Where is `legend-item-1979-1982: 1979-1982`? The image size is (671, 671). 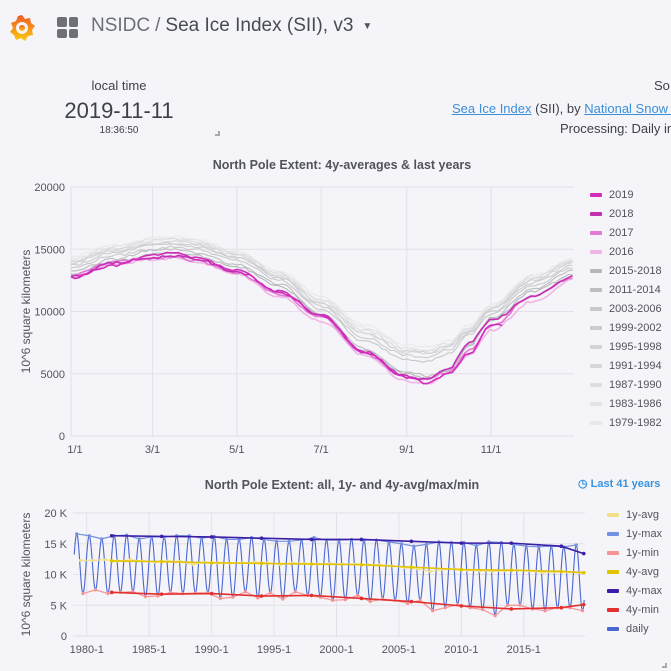
legend-item-1979-1982: 1979-1982 is located at coordinates (626, 422).